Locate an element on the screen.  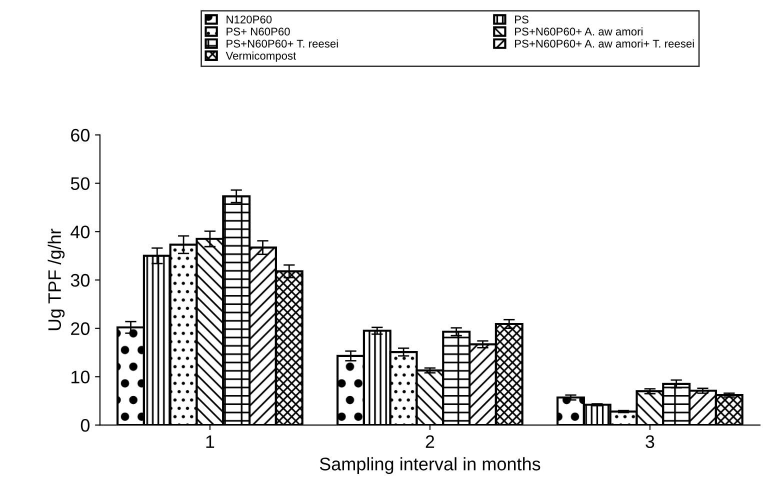
legend-label: PS+N60P60+ T. reesei is located at coordinates (282, 43).